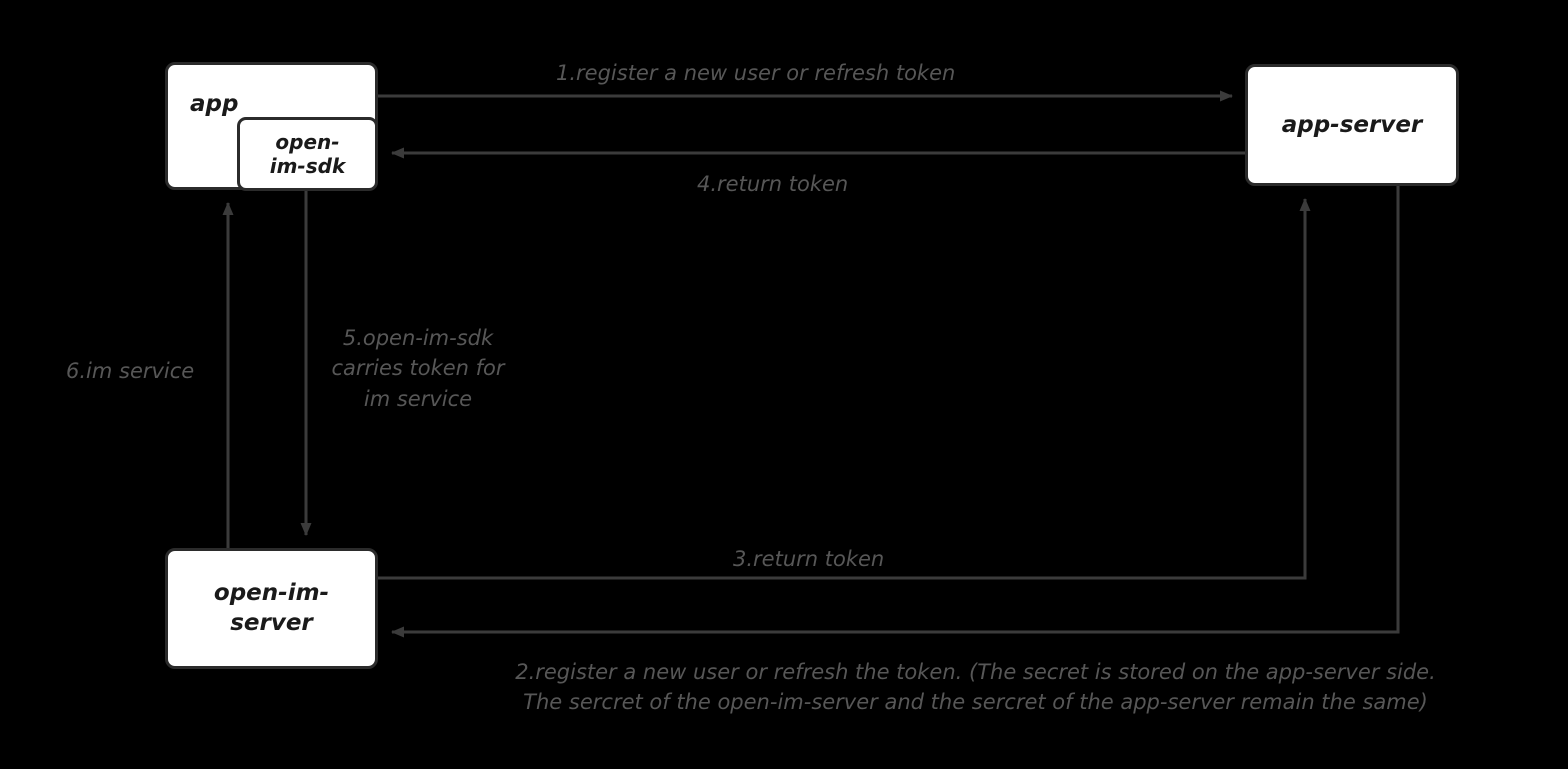 The width and height of the screenshot is (1568, 769). Describe the element at coordinates (756, 73) in the screenshot. I see `edge-label-step1: 1.register a new user or refresh token` at that location.